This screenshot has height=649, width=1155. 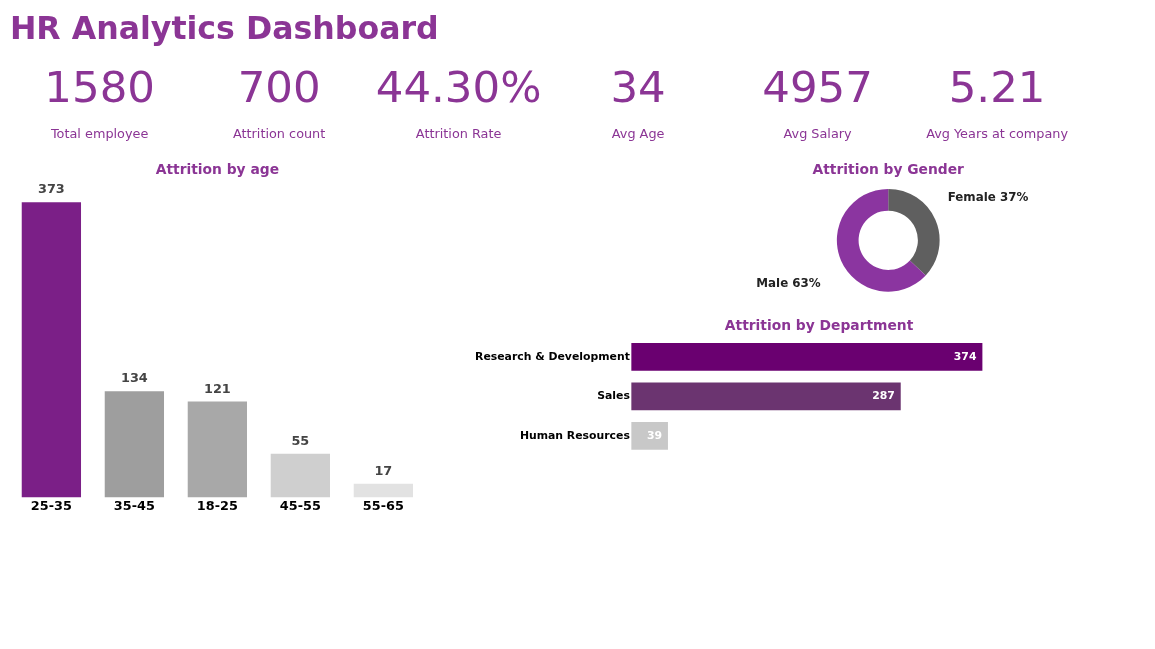 What do you see at coordinates (134, 505) in the screenshot?
I see `x-tick-label: 35-45` at bounding box center [134, 505].